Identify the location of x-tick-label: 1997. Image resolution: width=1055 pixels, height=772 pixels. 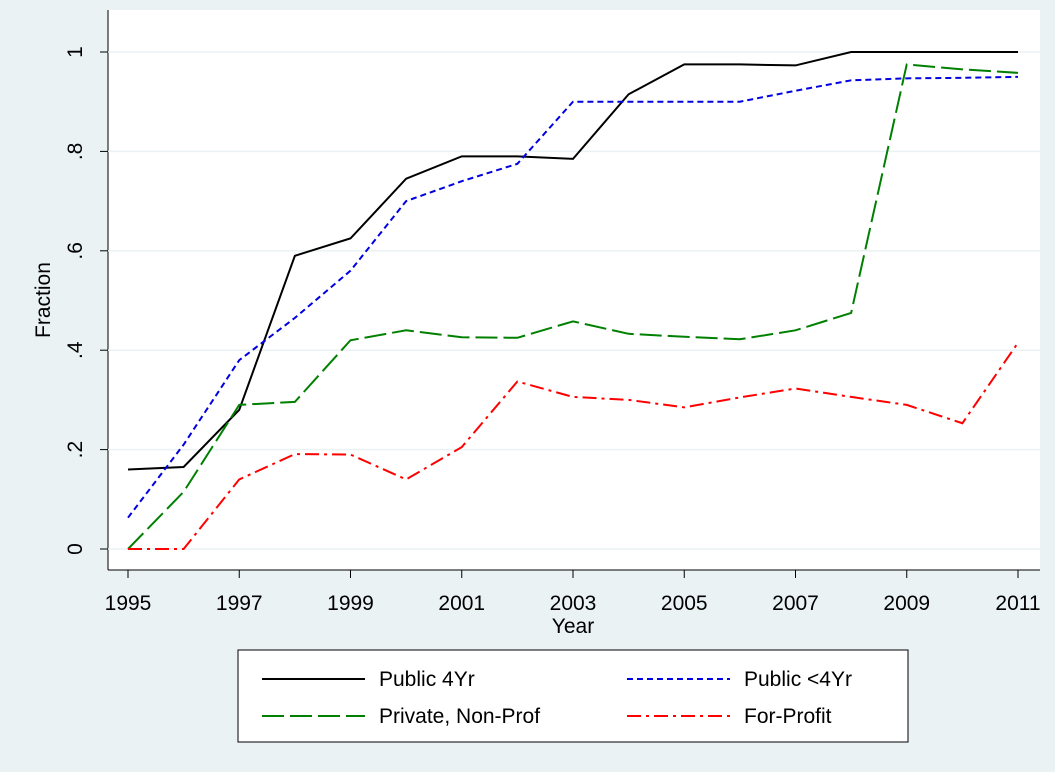
(239, 603).